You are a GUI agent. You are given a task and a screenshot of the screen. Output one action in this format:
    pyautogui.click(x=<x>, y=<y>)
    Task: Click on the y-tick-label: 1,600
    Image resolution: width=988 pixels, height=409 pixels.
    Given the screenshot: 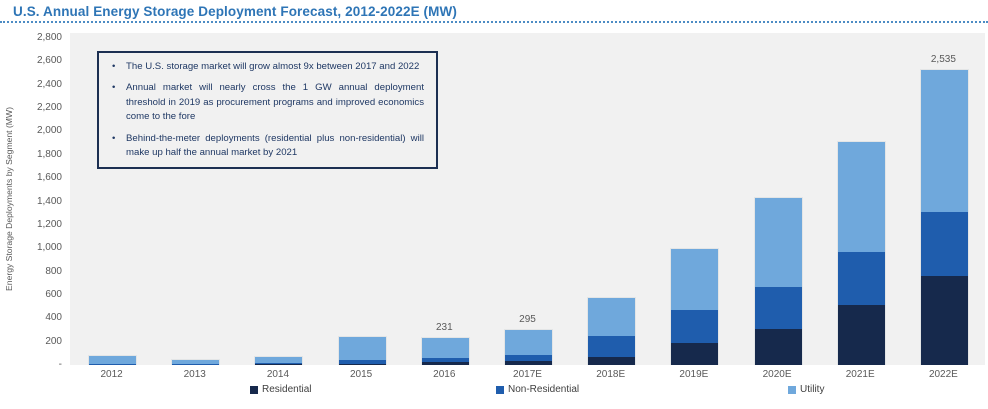 What is the action you would take?
    pyautogui.click(x=49, y=178)
    